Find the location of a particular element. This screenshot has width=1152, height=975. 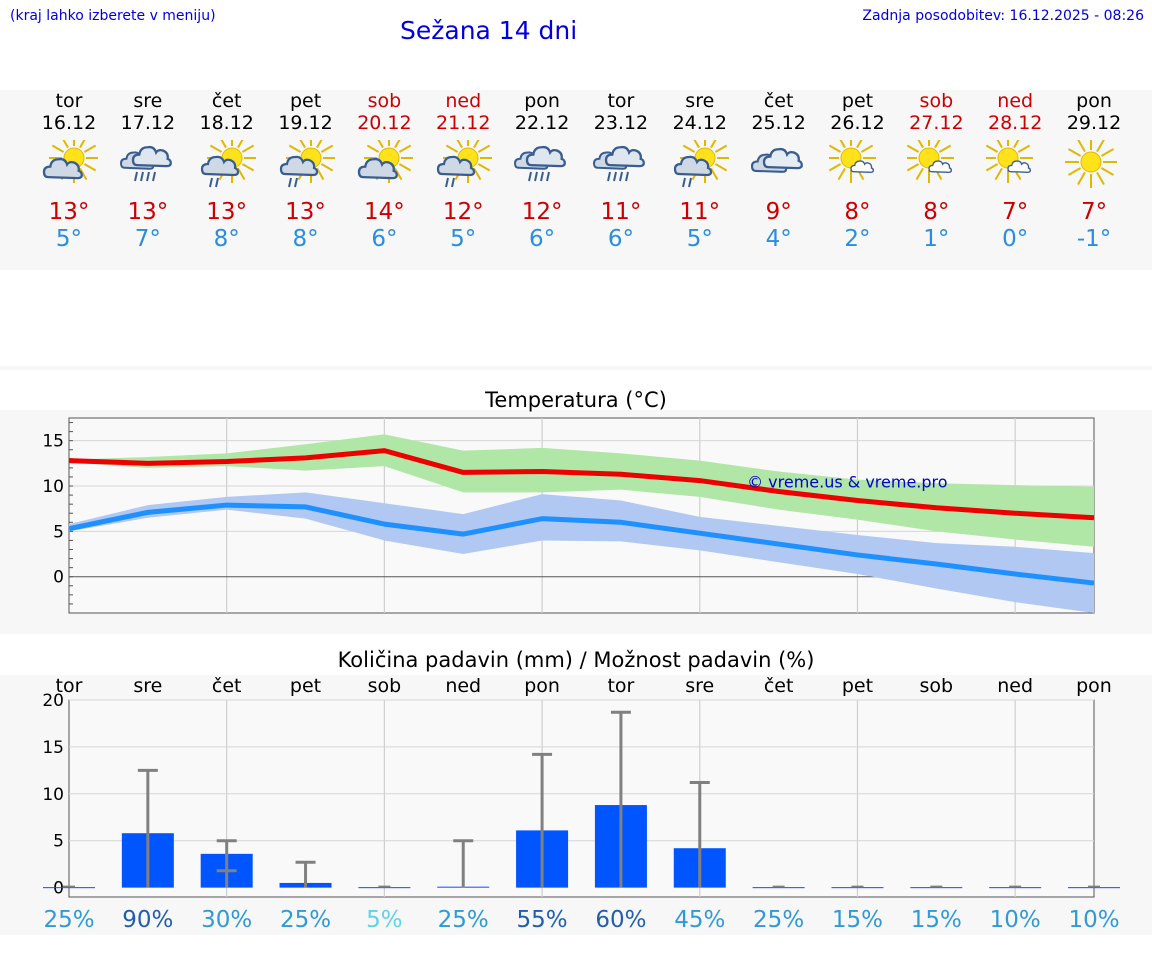

x-category-label: pet is located at coordinates (857, 686).